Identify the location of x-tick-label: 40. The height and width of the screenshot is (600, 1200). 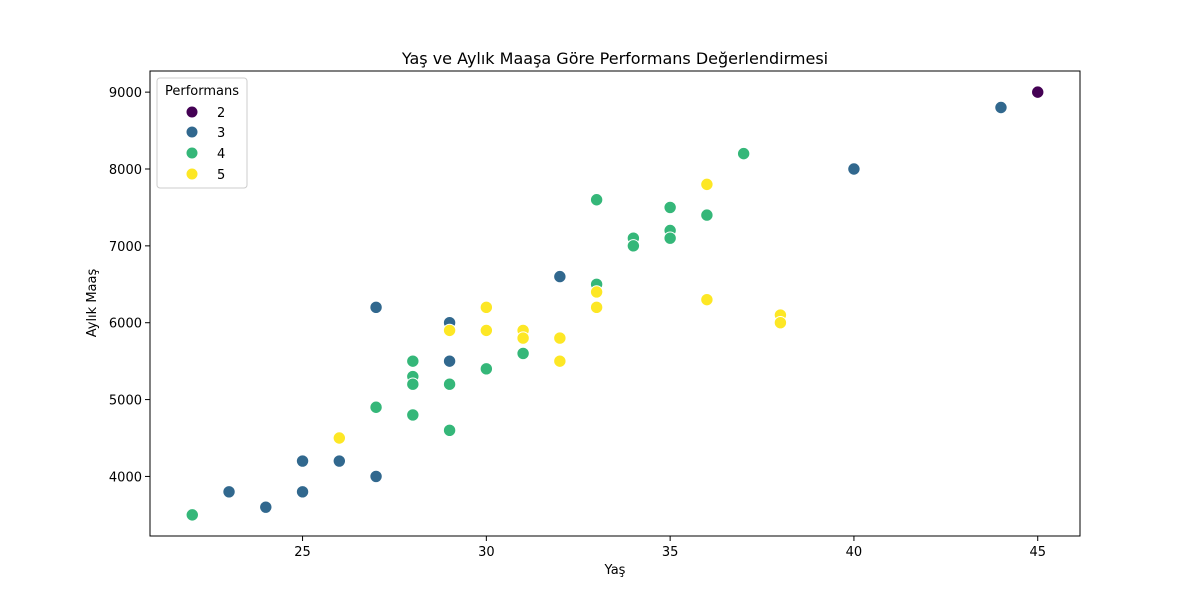
(854, 552).